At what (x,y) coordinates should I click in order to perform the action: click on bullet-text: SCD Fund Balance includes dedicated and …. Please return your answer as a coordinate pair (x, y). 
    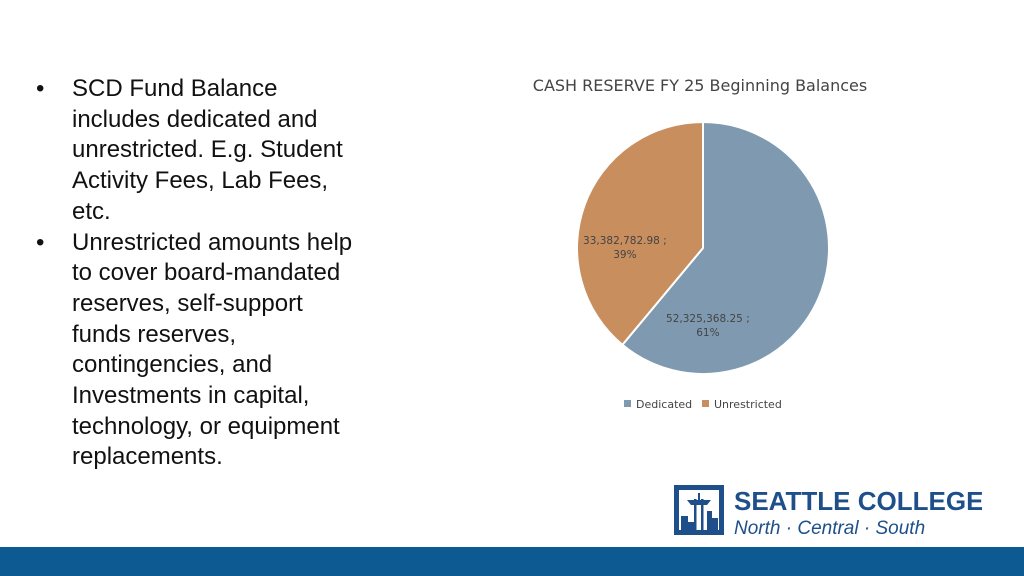
    Looking at the image, I should click on (207, 150).